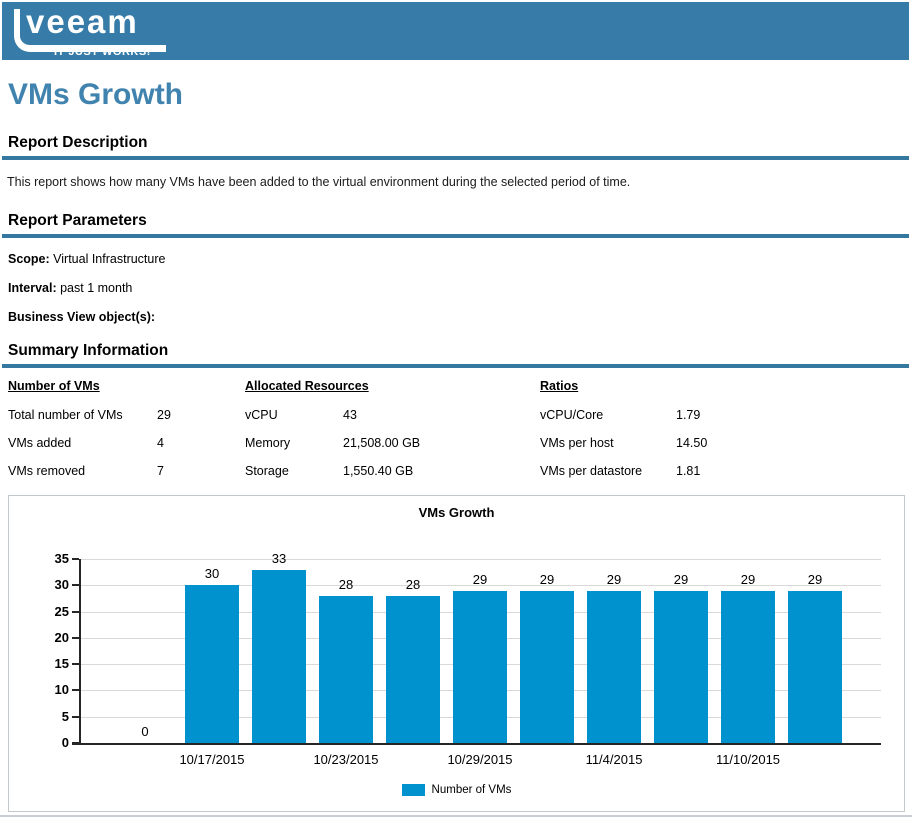 The height and width of the screenshot is (820, 912). I want to click on y-axis-tick-label: 5, so click(65, 716).